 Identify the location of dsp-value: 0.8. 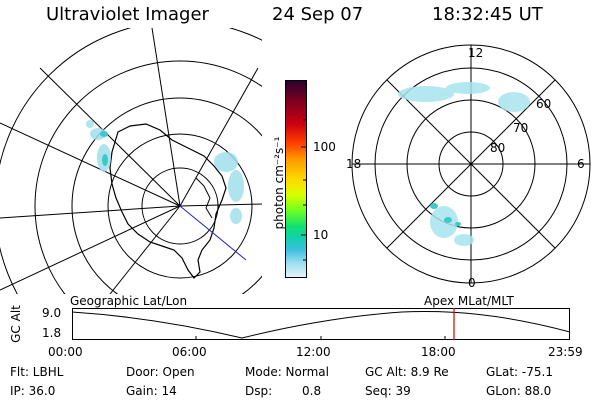
(312, 391).